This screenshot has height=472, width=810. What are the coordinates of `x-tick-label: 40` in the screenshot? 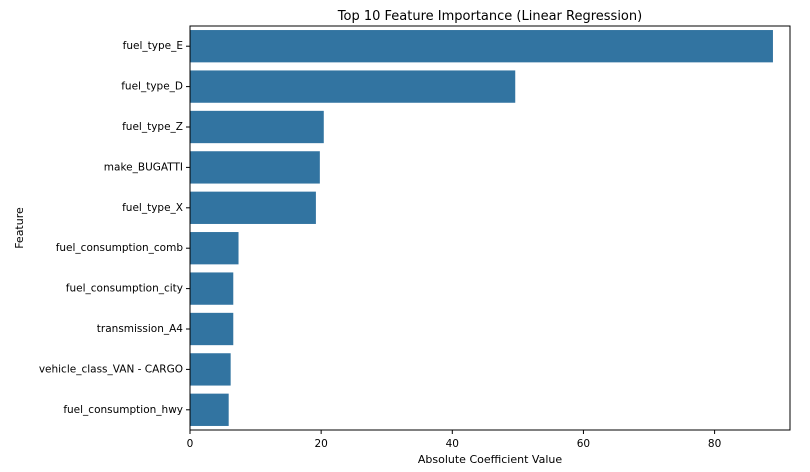 It's located at (452, 444).